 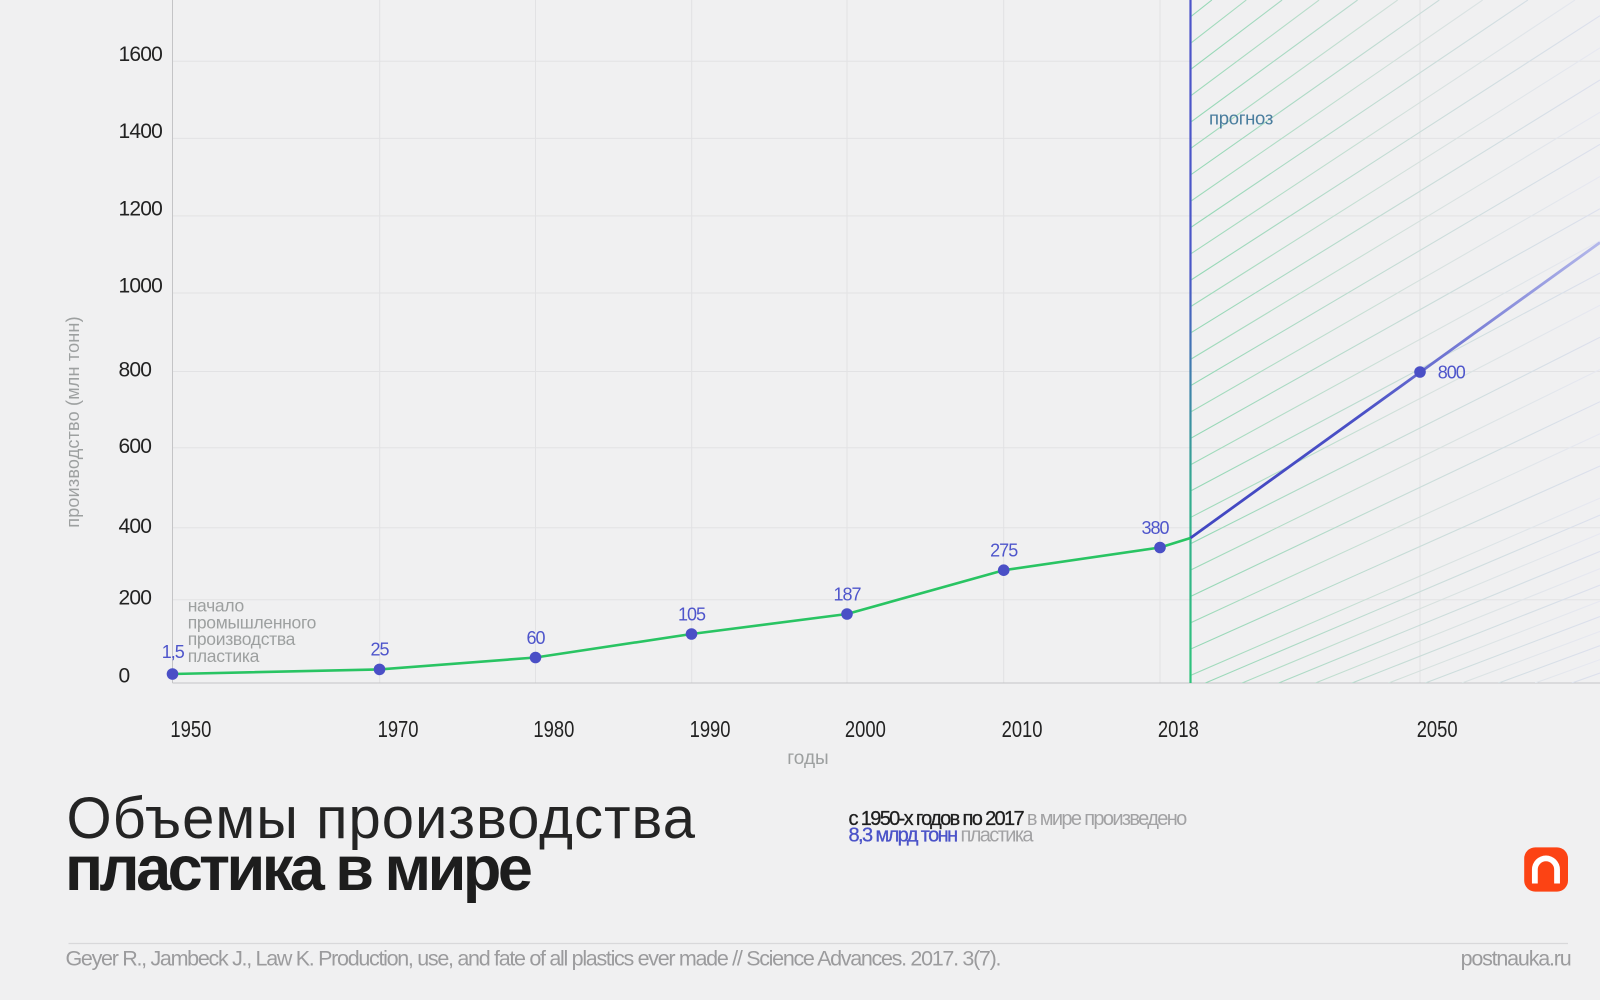 What do you see at coordinates (1004, 551) in the screenshot?
I see `svg-text: 275` at bounding box center [1004, 551].